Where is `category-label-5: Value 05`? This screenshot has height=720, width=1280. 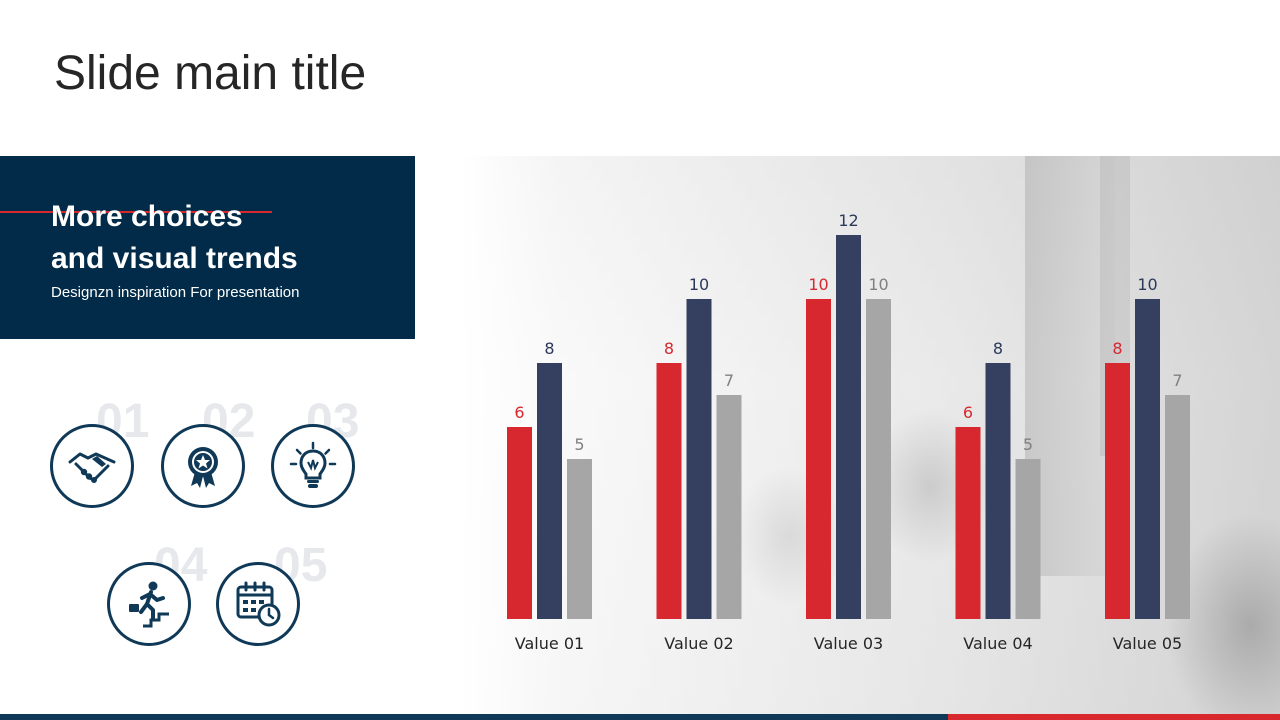 category-label-5: Value 05 is located at coordinates (1147, 643).